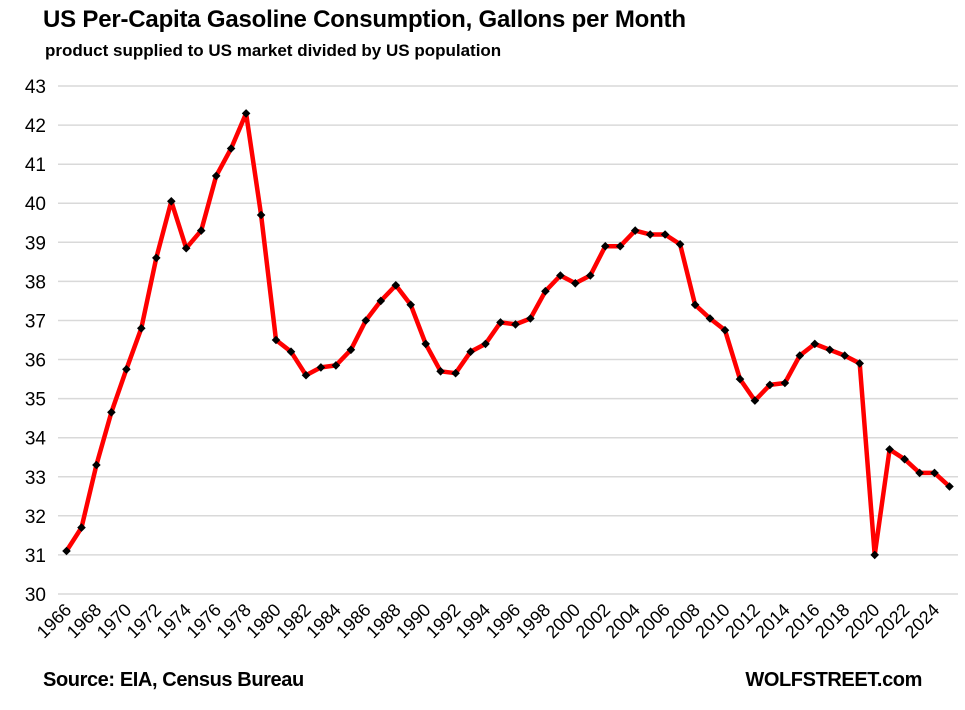 Image resolution: width=965 pixels, height=710 pixels. Describe the element at coordinates (35, 322) in the screenshot. I see `y-axis-tick-label: 37` at that location.